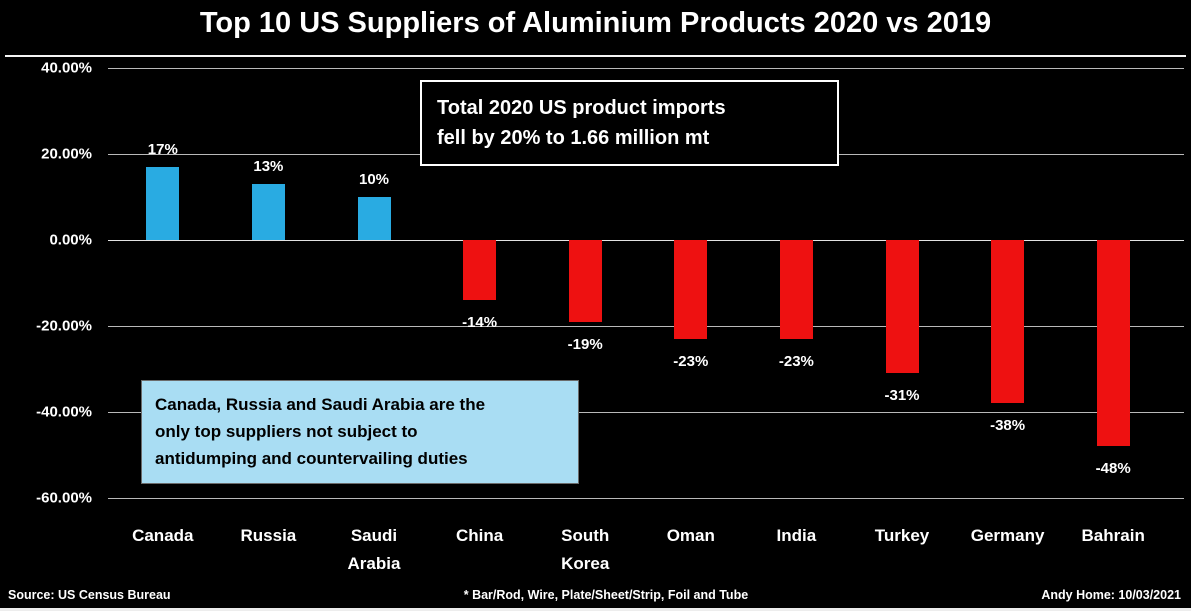 The image size is (1191, 611). Describe the element at coordinates (374, 550) in the screenshot. I see `x-tick-label-saudi-arabia: Saudi Arabia` at that location.